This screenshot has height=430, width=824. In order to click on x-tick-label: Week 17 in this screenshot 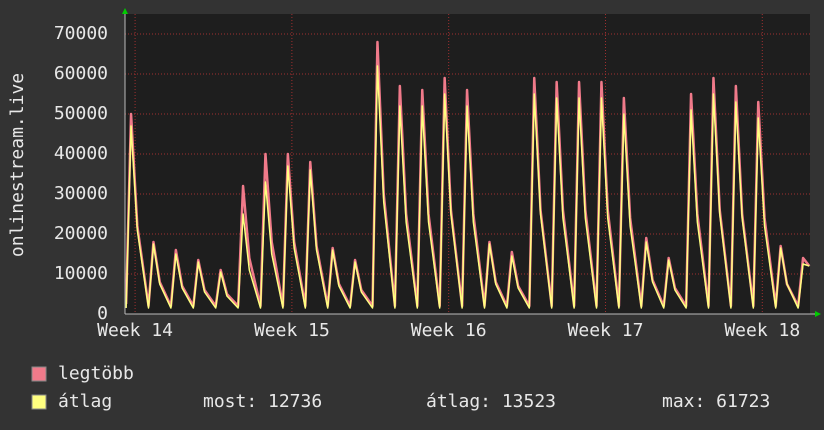, I will do `click(606, 330)`.